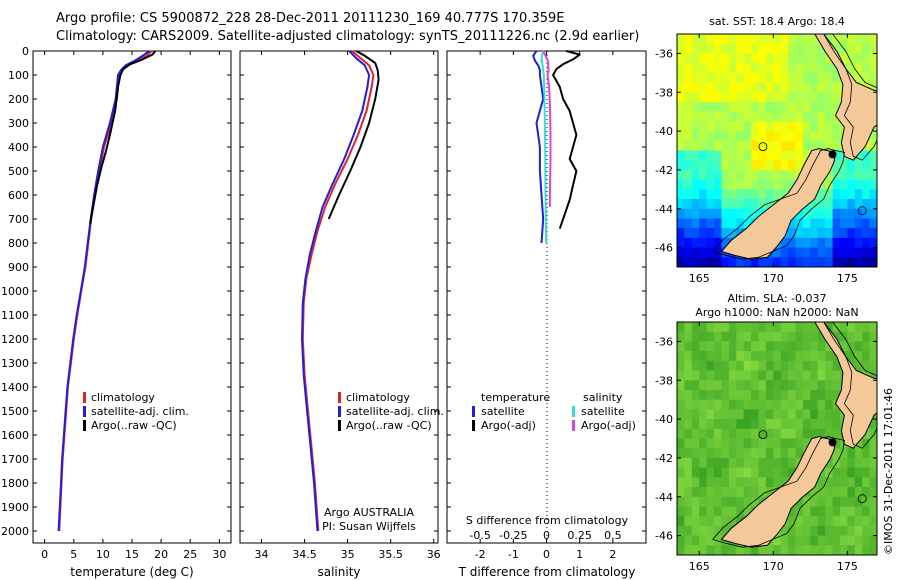 The width and height of the screenshot is (900, 580). Describe the element at coordinates (794, 435) in the screenshot. I see `bathymetry-contours` at that location.